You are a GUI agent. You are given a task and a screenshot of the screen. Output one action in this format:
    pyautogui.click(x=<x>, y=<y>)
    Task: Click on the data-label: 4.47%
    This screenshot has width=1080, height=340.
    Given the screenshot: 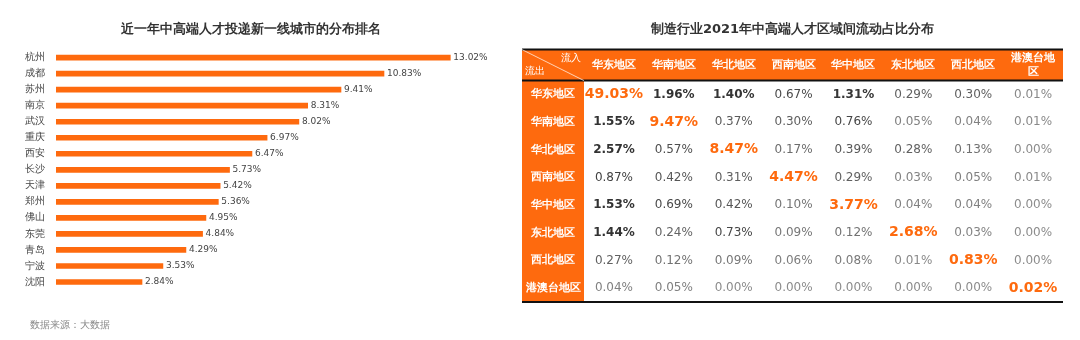 What is the action you would take?
    pyautogui.click(x=793, y=176)
    